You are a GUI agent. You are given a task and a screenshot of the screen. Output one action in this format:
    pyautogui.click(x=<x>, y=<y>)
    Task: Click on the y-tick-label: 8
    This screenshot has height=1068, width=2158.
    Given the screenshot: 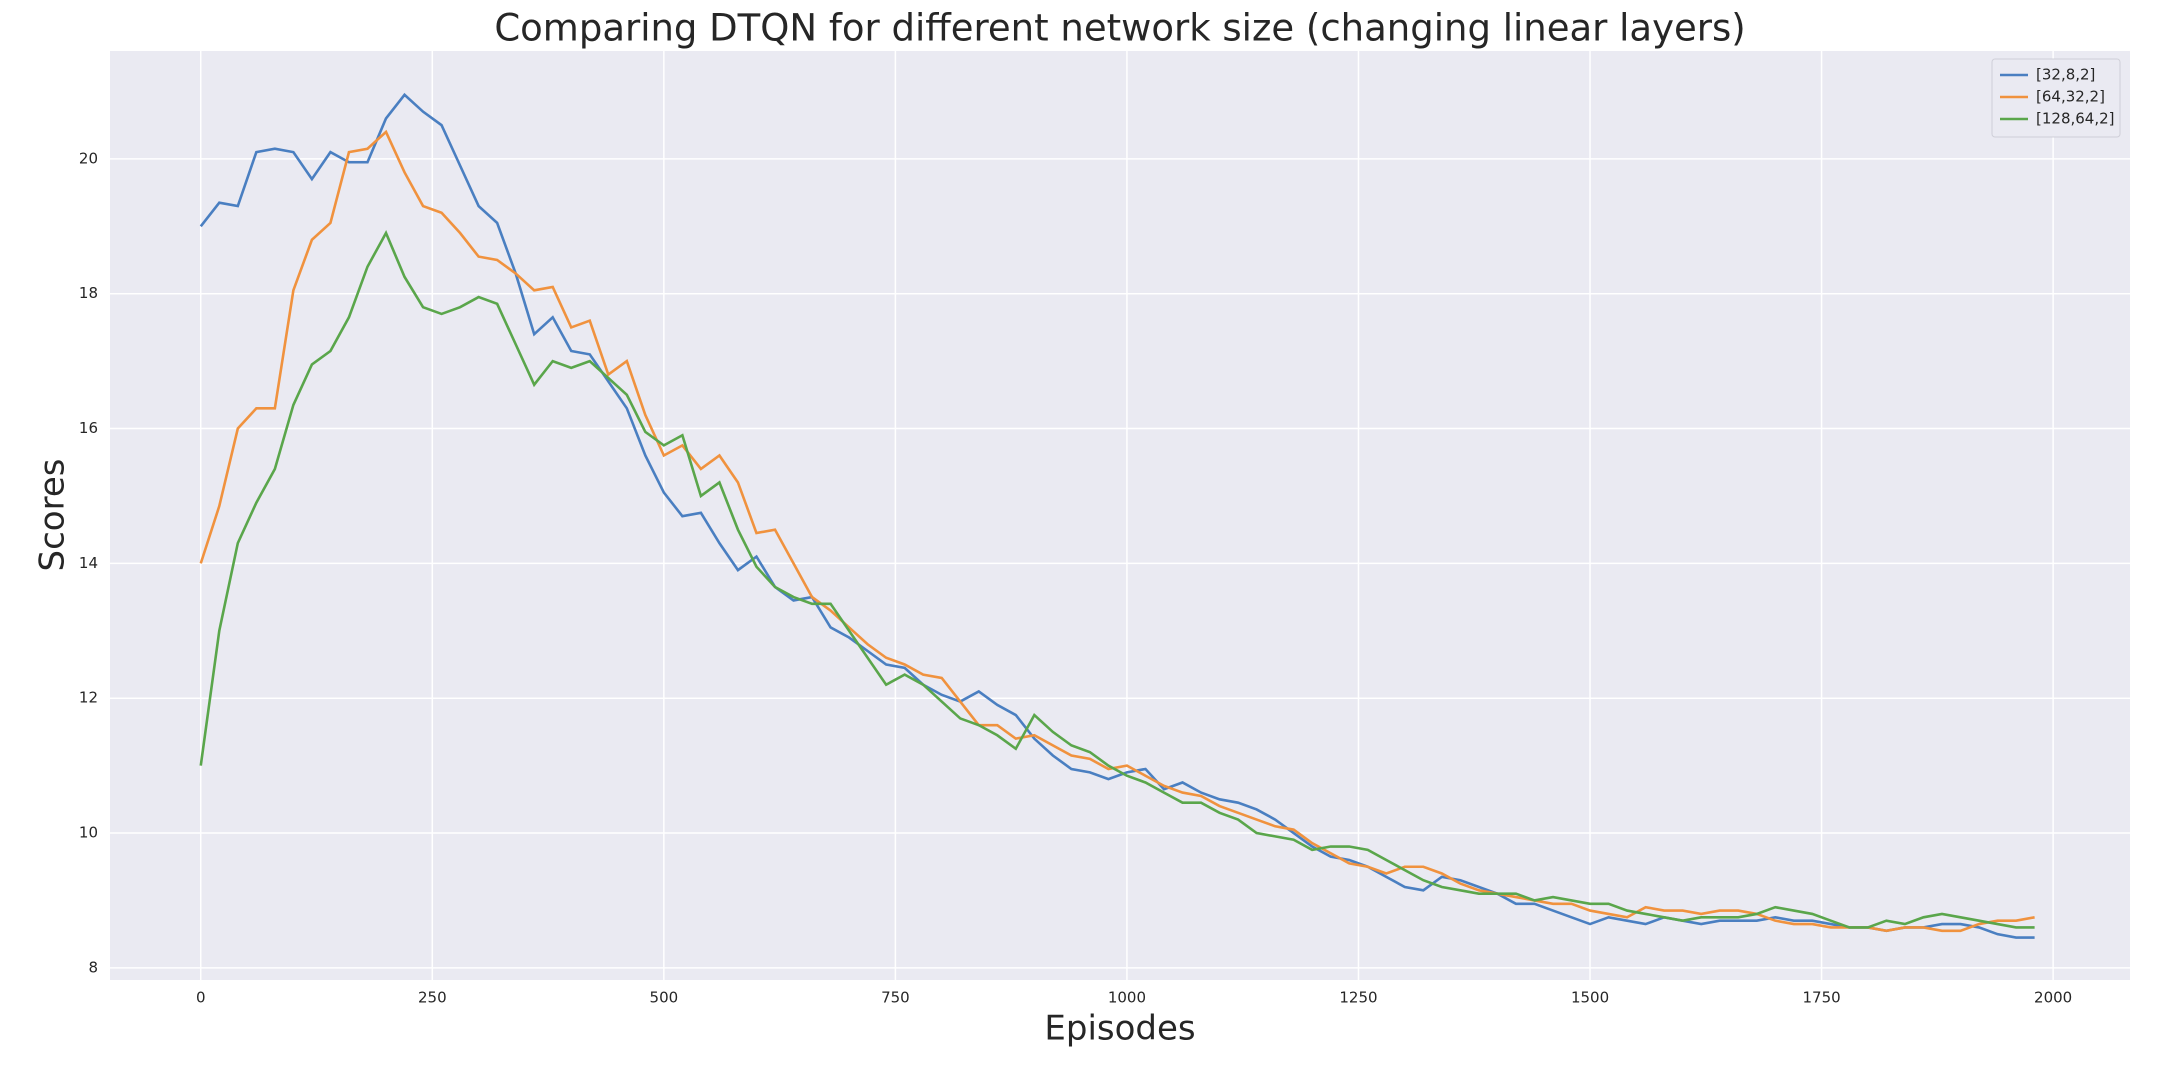 What is the action you would take?
    pyautogui.click(x=93, y=967)
    